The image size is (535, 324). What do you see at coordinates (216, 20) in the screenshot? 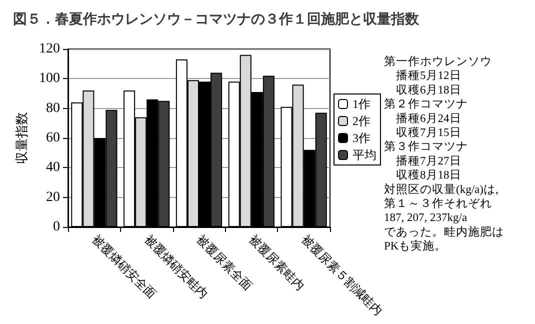
I see `chart-title: 図５．春夏作ホウレンソウ－コマツナの３作１回施肥と収量指数` at bounding box center [216, 20].